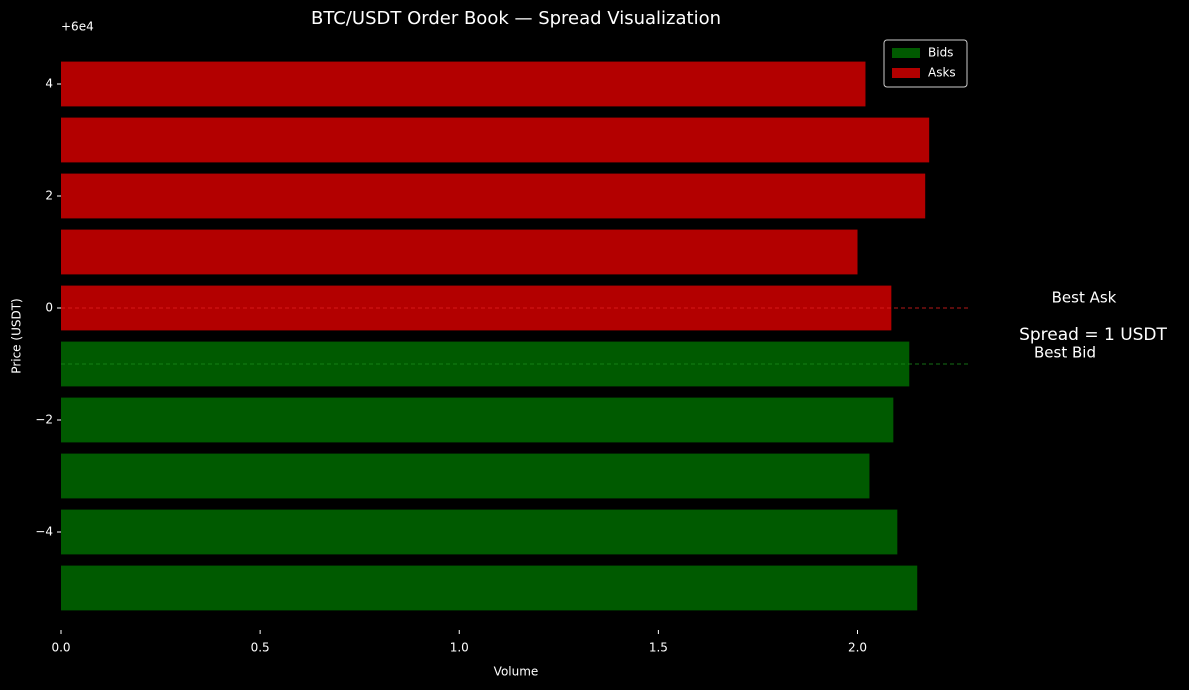  What do you see at coordinates (49, 84) in the screenshot?
I see `y-tick-label: 4` at bounding box center [49, 84].